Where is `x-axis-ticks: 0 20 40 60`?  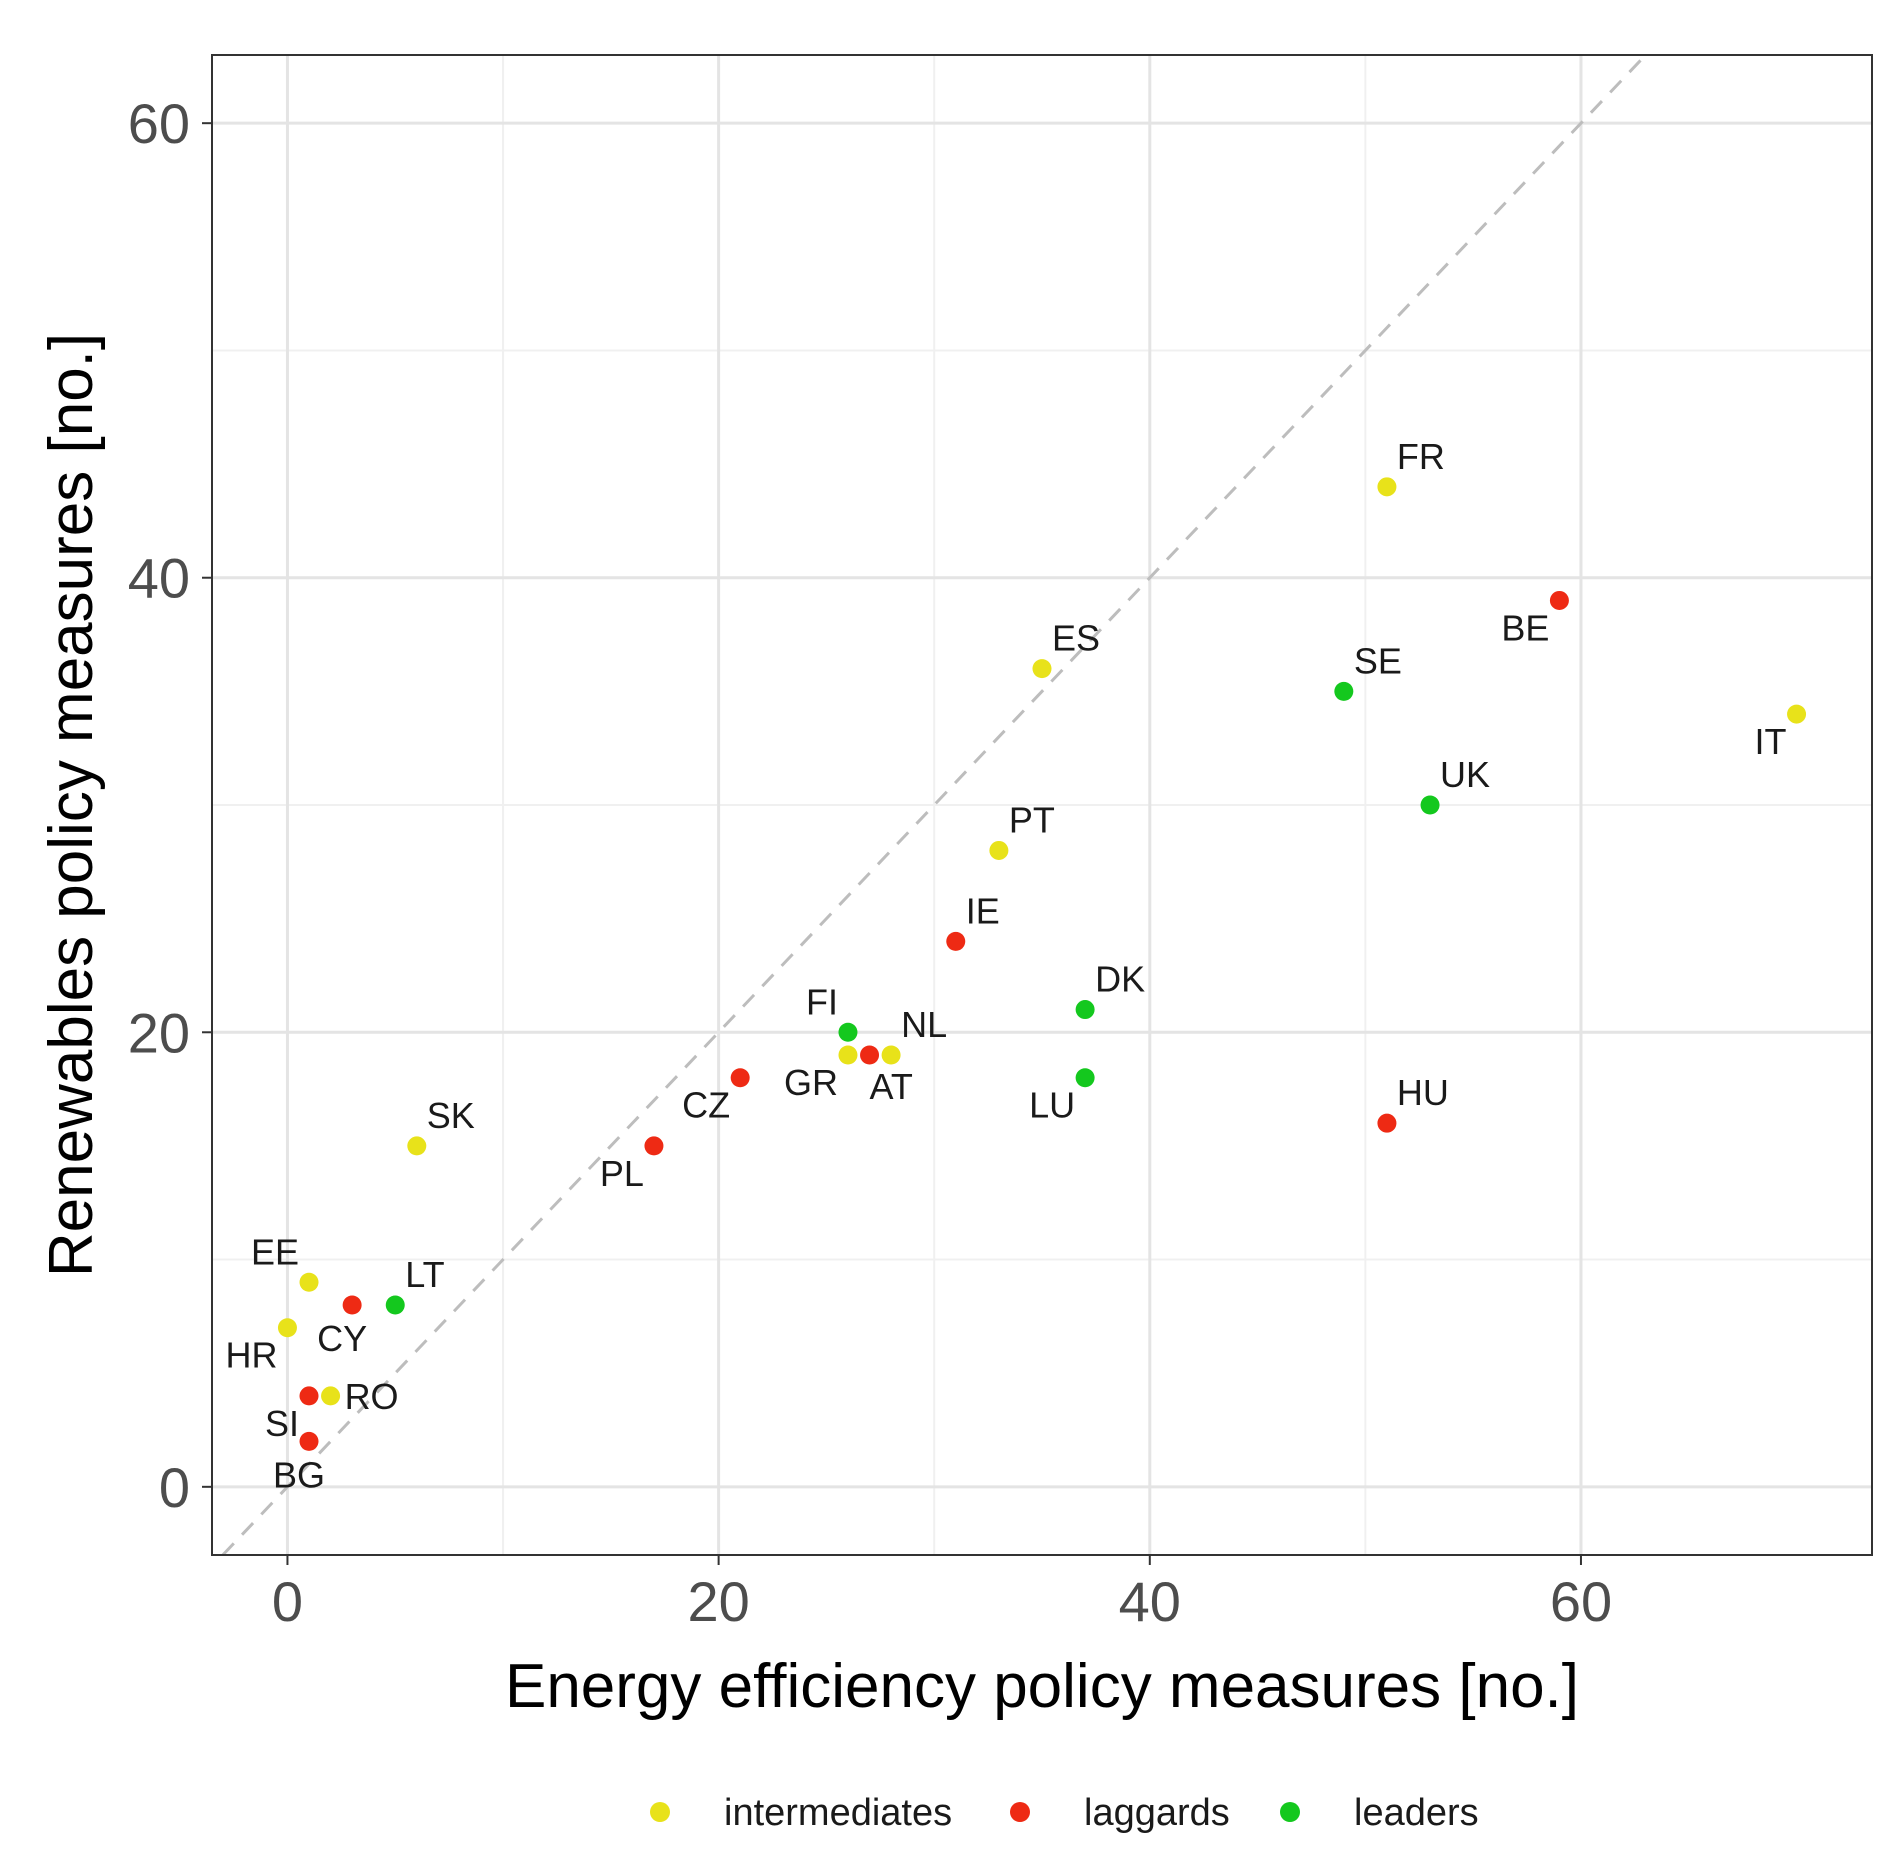 x-axis-ticks: 0 20 40 60 is located at coordinates (942, 1594).